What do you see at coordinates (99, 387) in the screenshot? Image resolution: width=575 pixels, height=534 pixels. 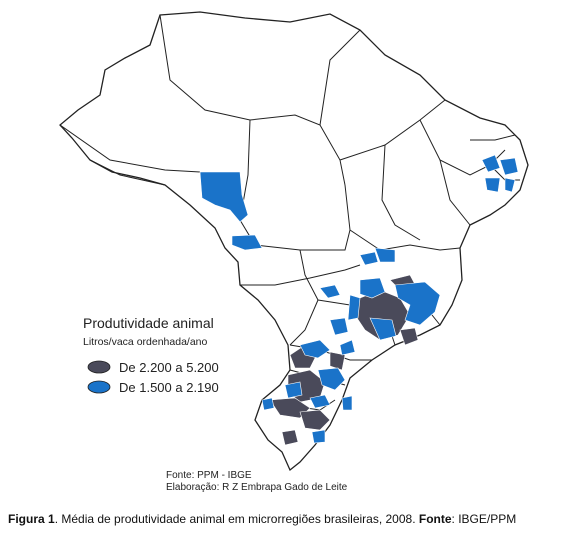 I see `legend-swatch-medium` at bounding box center [99, 387].